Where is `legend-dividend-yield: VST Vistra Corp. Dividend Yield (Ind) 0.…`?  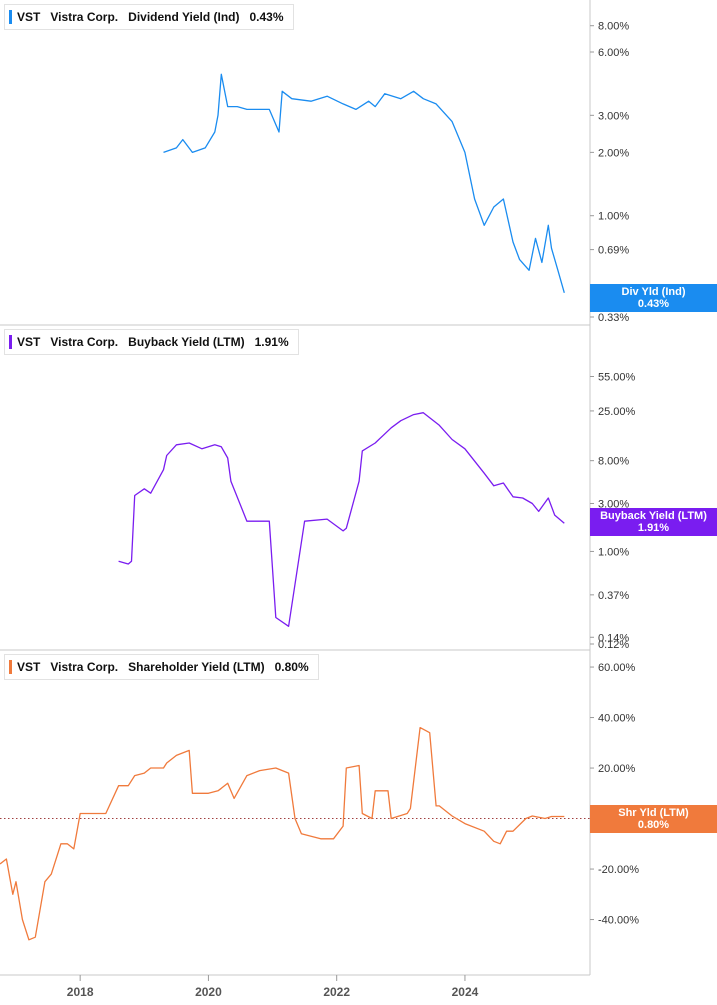
legend-dividend-yield: VST Vistra Corp. Dividend Yield (Ind) 0.… is located at coordinates (149, 17).